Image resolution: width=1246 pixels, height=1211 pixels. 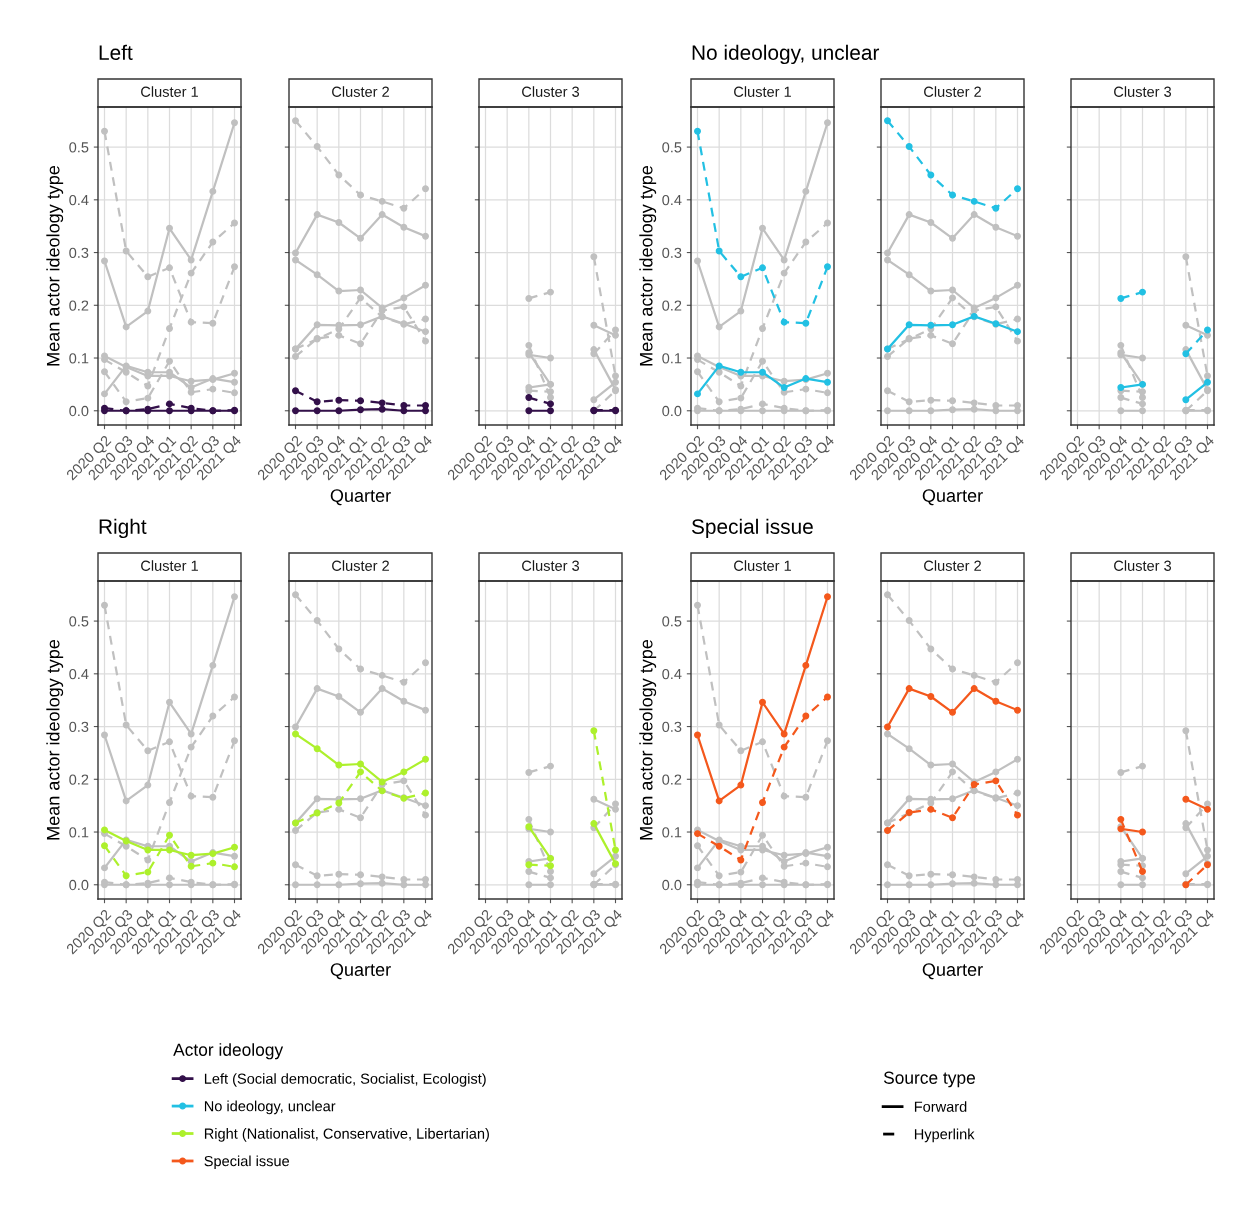 What do you see at coordinates (270, 1107) in the screenshot?
I see `legend-label: No ideology, unclear` at bounding box center [270, 1107].